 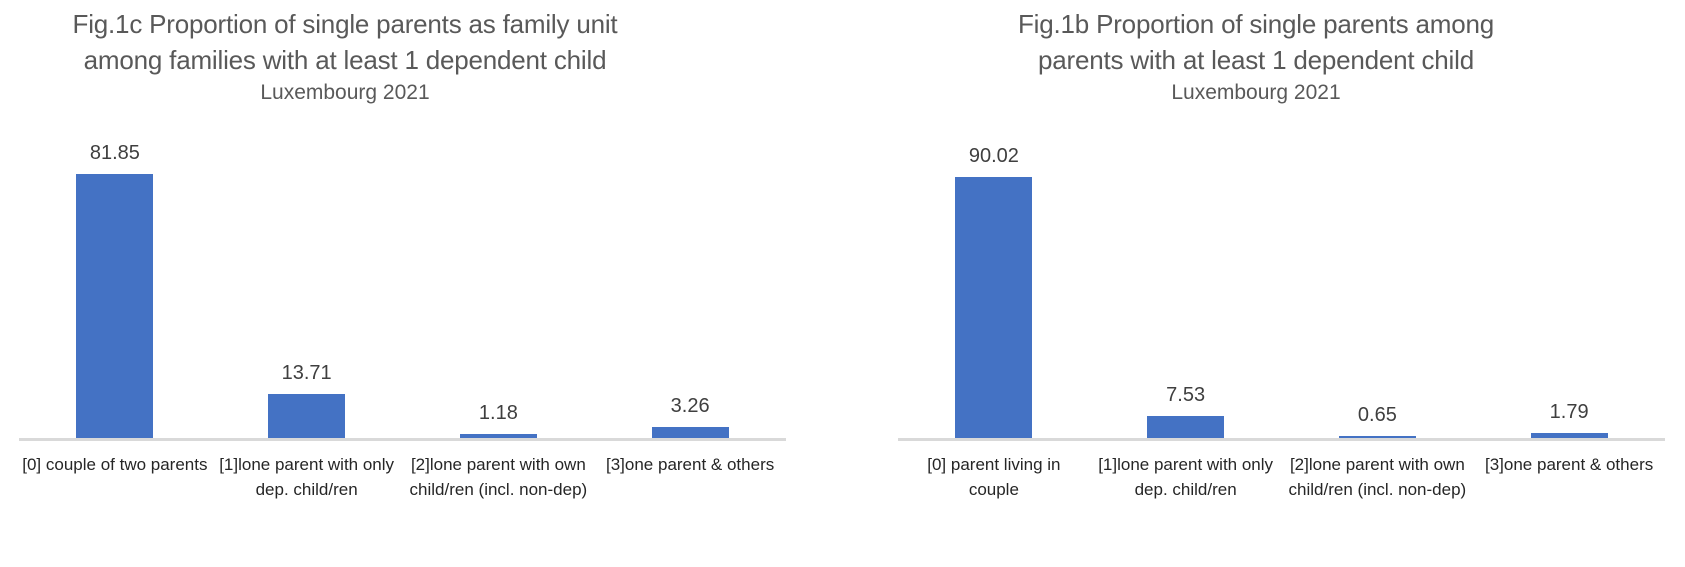 What do you see at coordinates (114, 153) in the screenshot?
I see `value-label-category-0: 81.85` at bounding box center [114, 153].